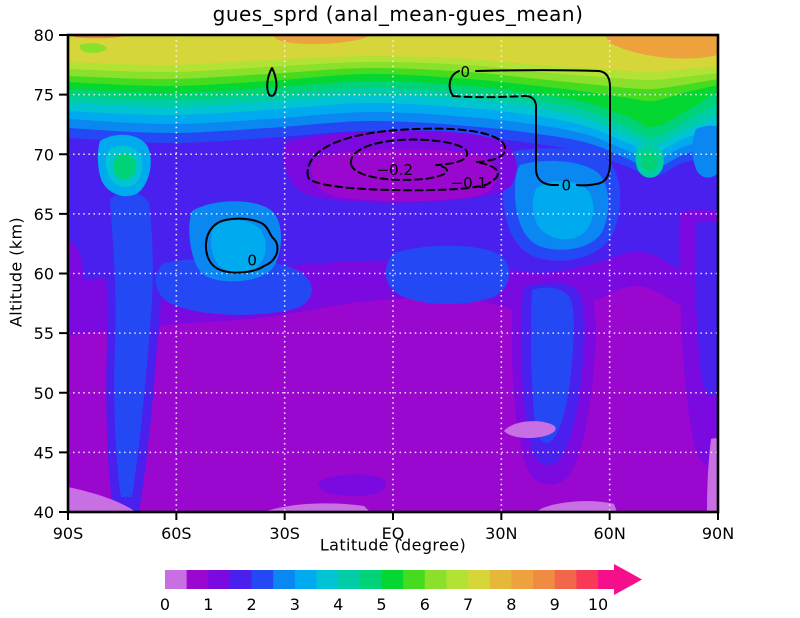 This screenshot has width=800, height=618. Describe the element at coordinates (252, 604) in the screenshot. I see `colorbar-tick-label-2: 2` at that location.